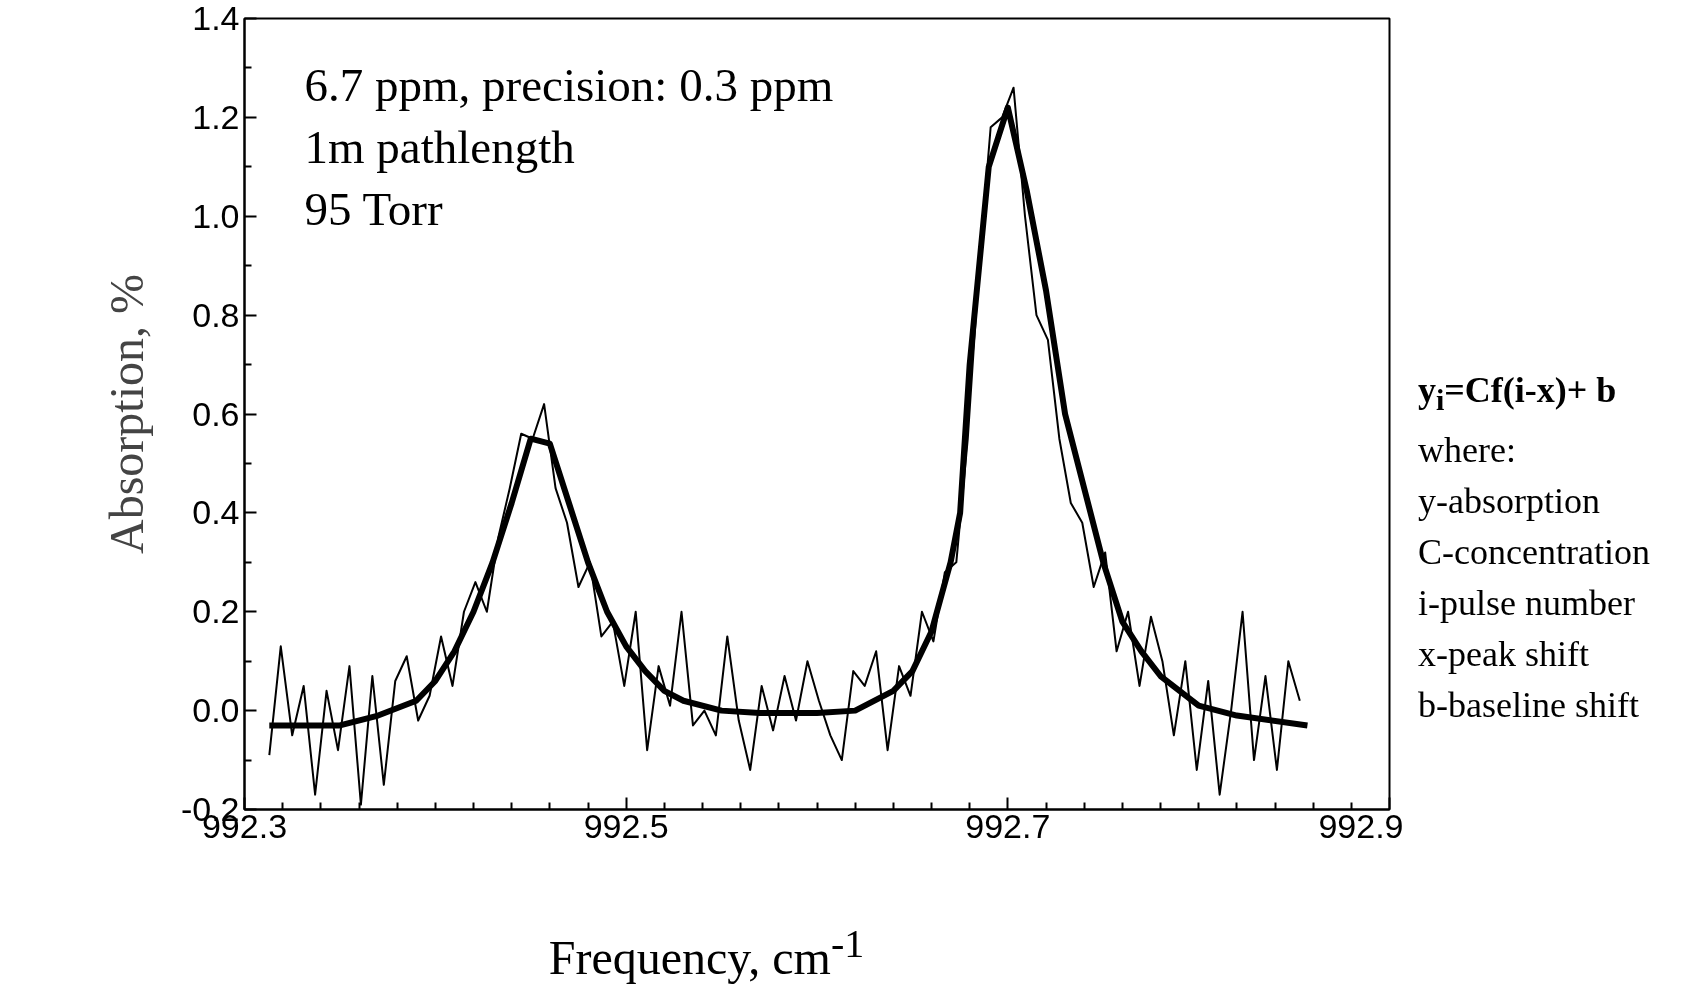 The image size is (1703, 1000). Describe the element at coordinates (1527, 604) in the screenshot. I see `text: i-pulse number` at that location.